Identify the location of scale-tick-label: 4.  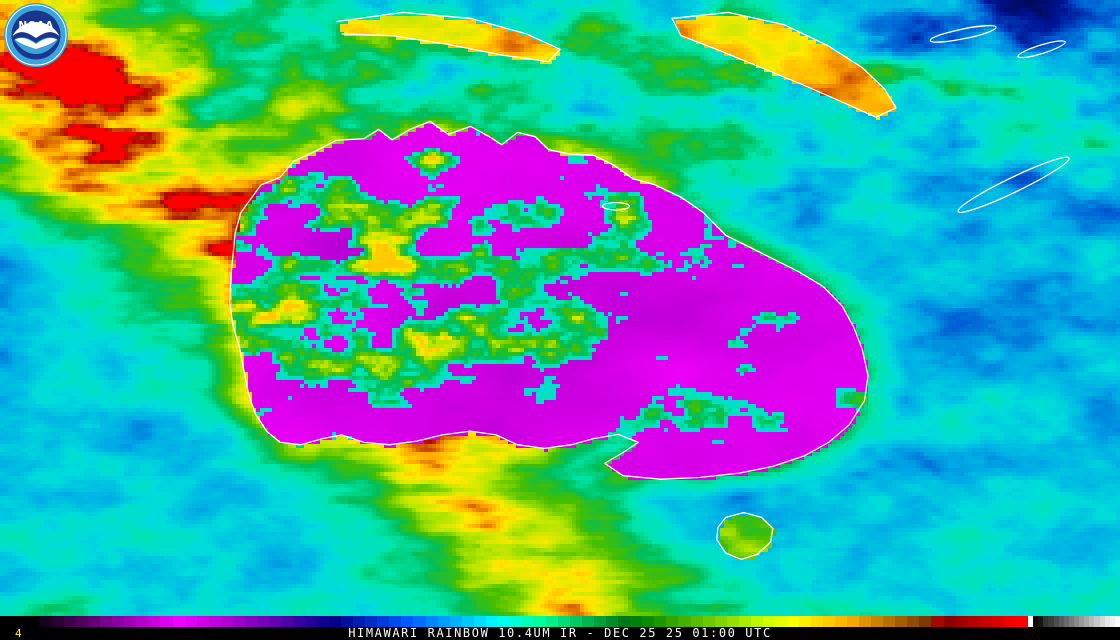
(18, 633).